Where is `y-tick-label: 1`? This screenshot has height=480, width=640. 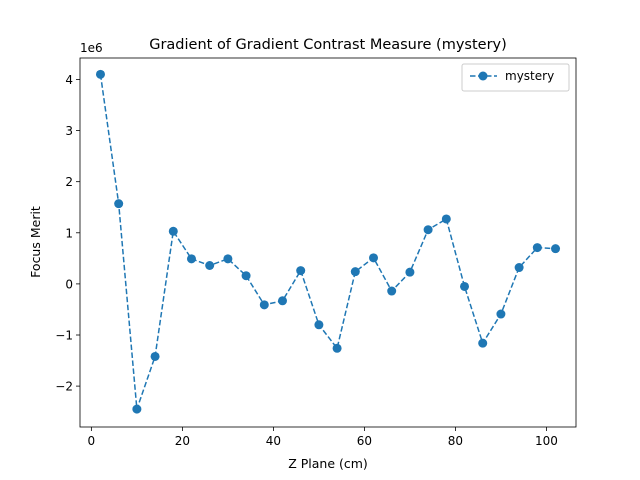
y-tick-label: 1 is located at coordinates (69, 233).